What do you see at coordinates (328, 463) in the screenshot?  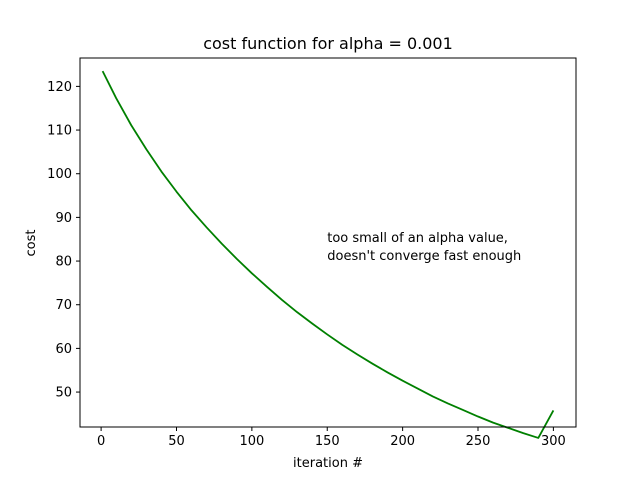 I see `x-axis-label: iteration #` at bounding box center [328, 463].